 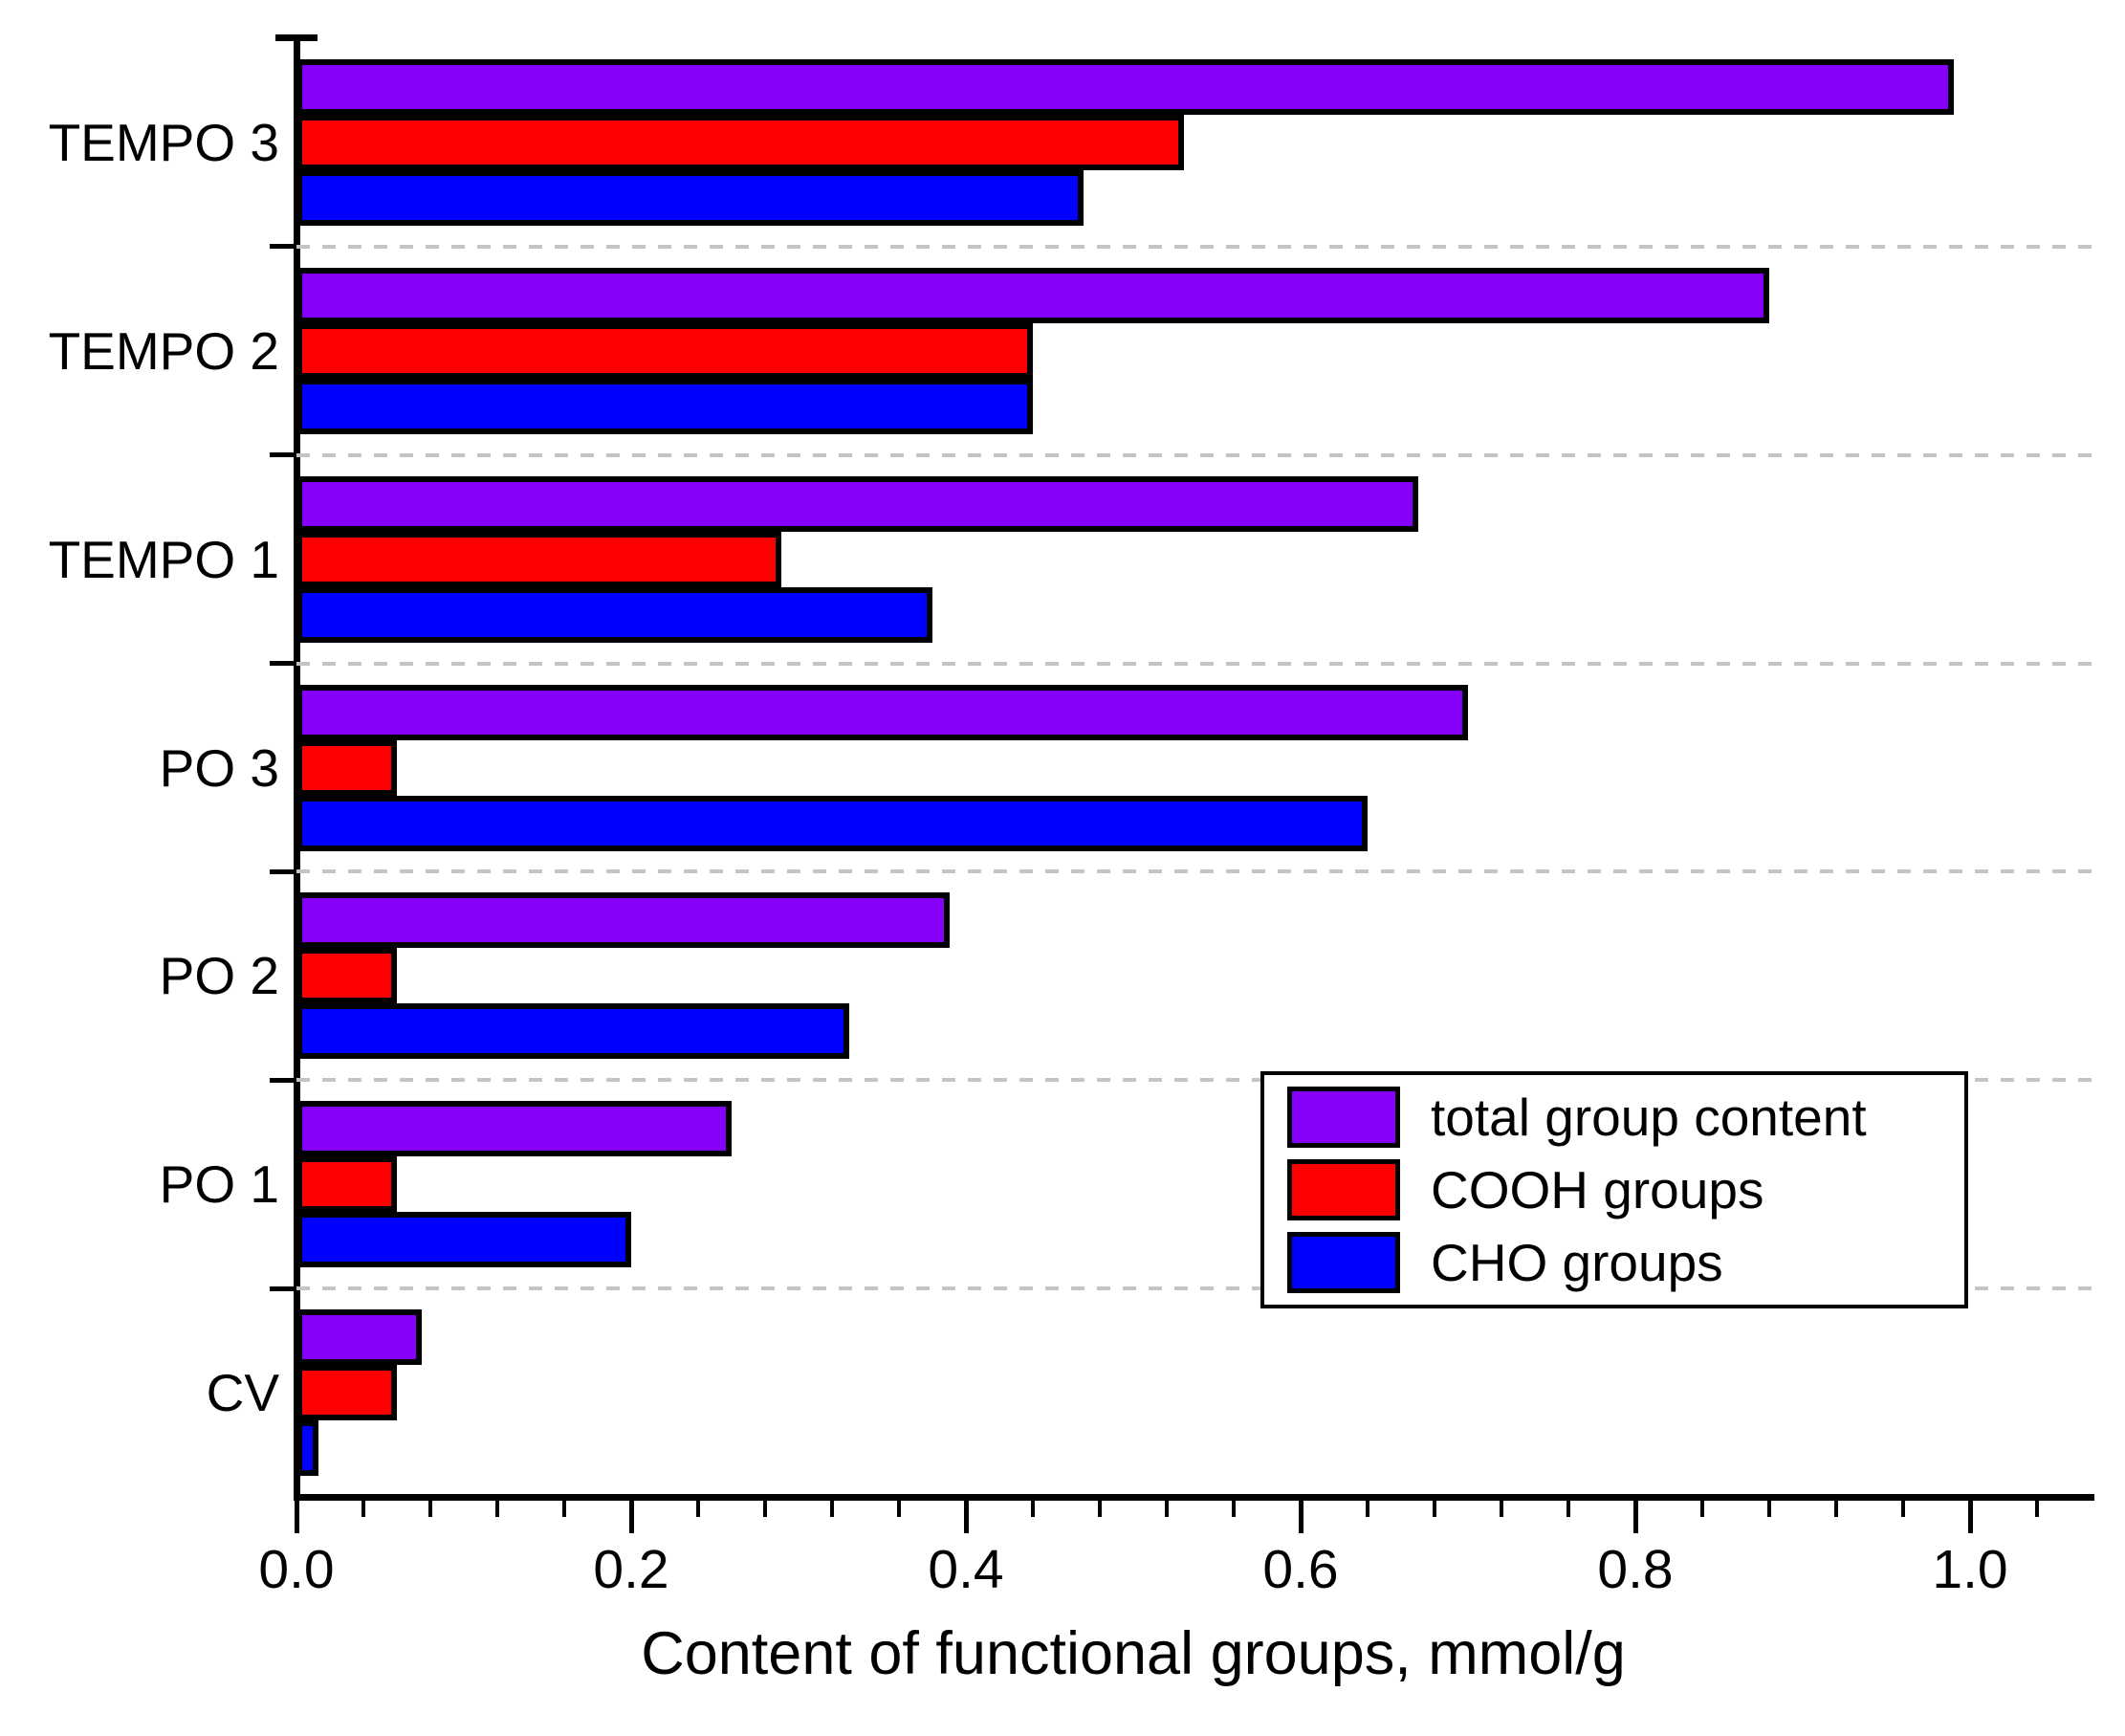 I want to click on bar-po-1-s1, so click(x=346, y=1184).